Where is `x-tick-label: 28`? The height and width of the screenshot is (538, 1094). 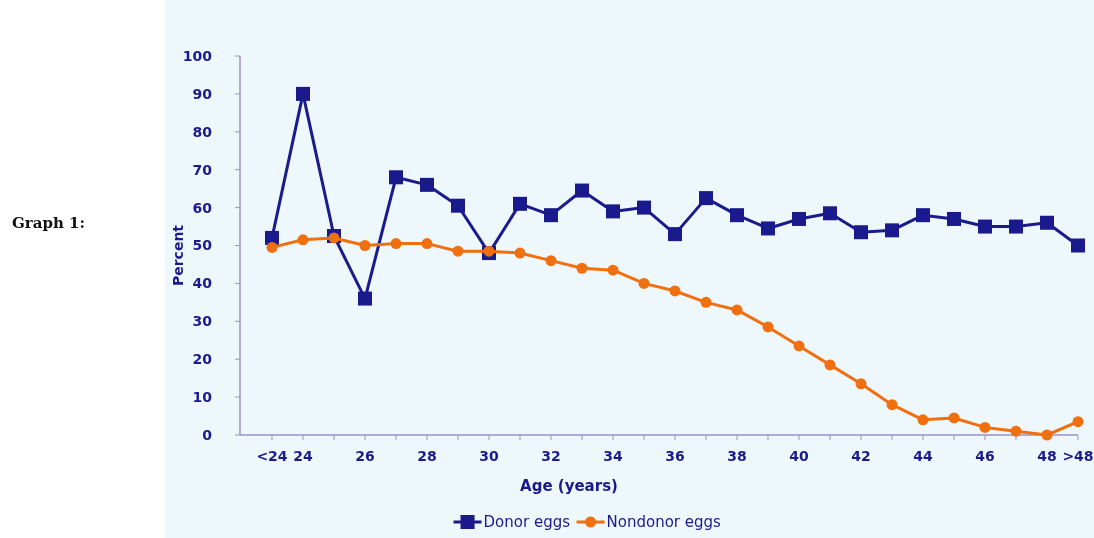
x-tick-label: 28 is located at coordinates (427, 456).